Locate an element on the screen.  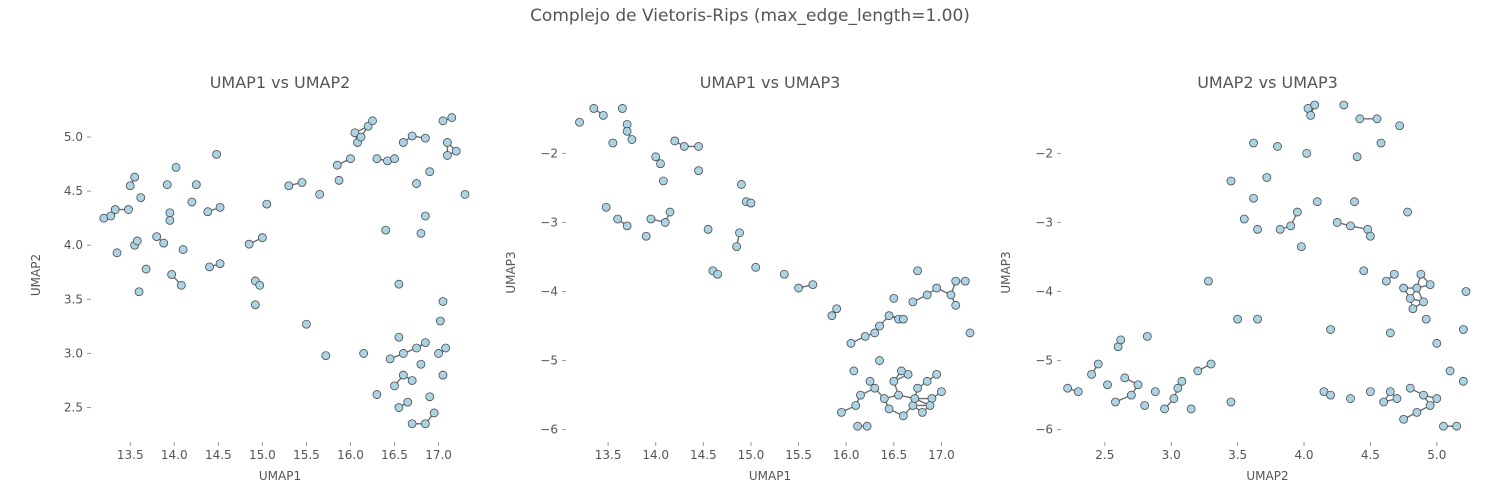
y-axis-label: UMAP3 is located at coordinates (1006, 272).